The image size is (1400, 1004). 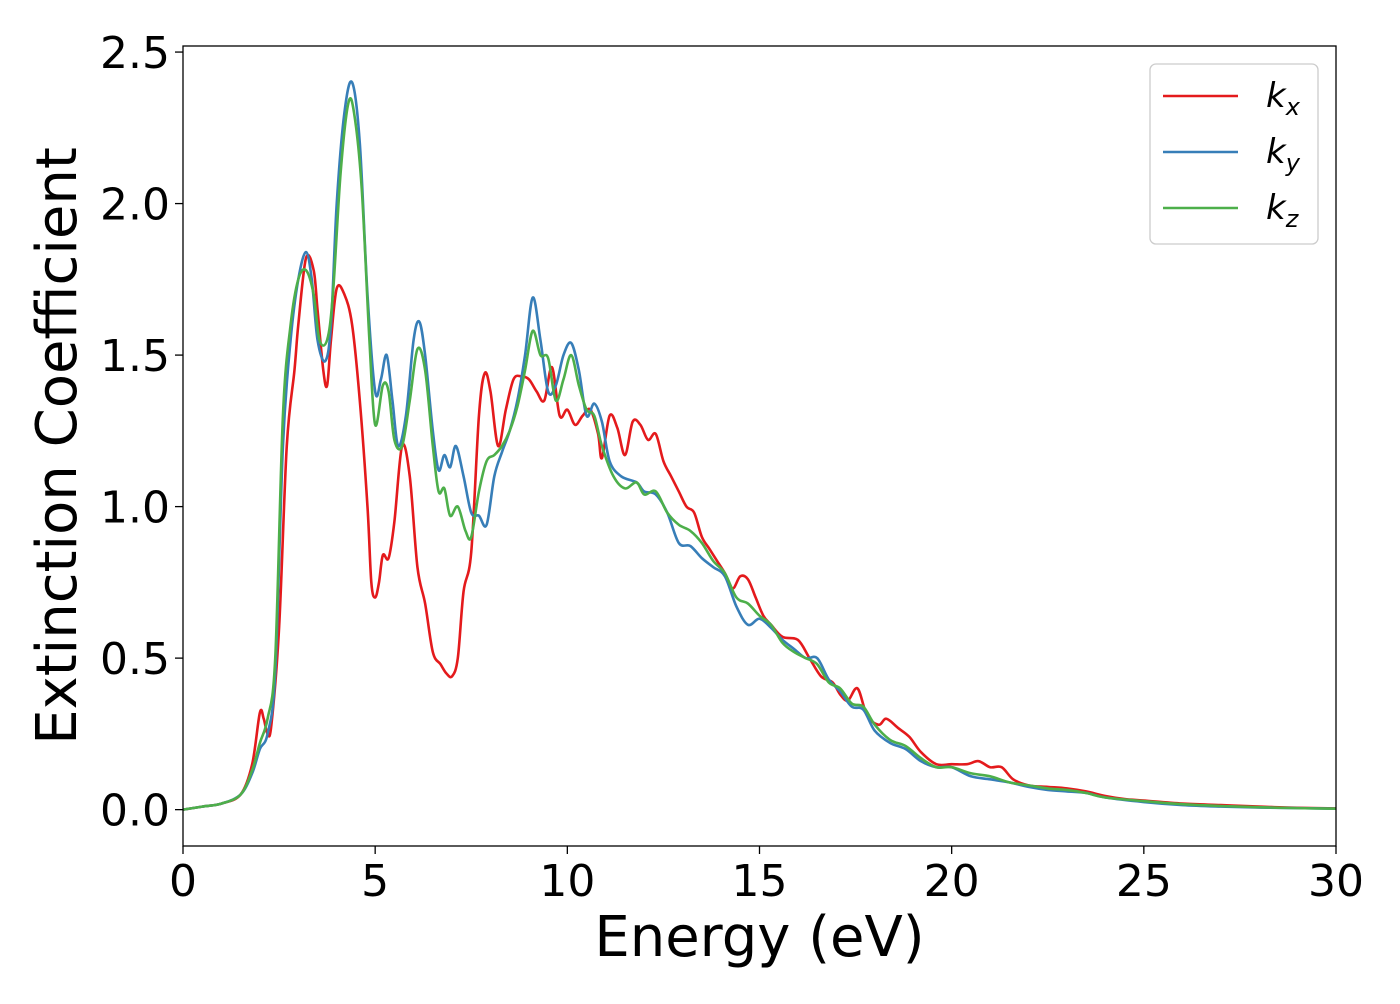 I want to click on legend-label: kx, so click(x=1283, y=98).